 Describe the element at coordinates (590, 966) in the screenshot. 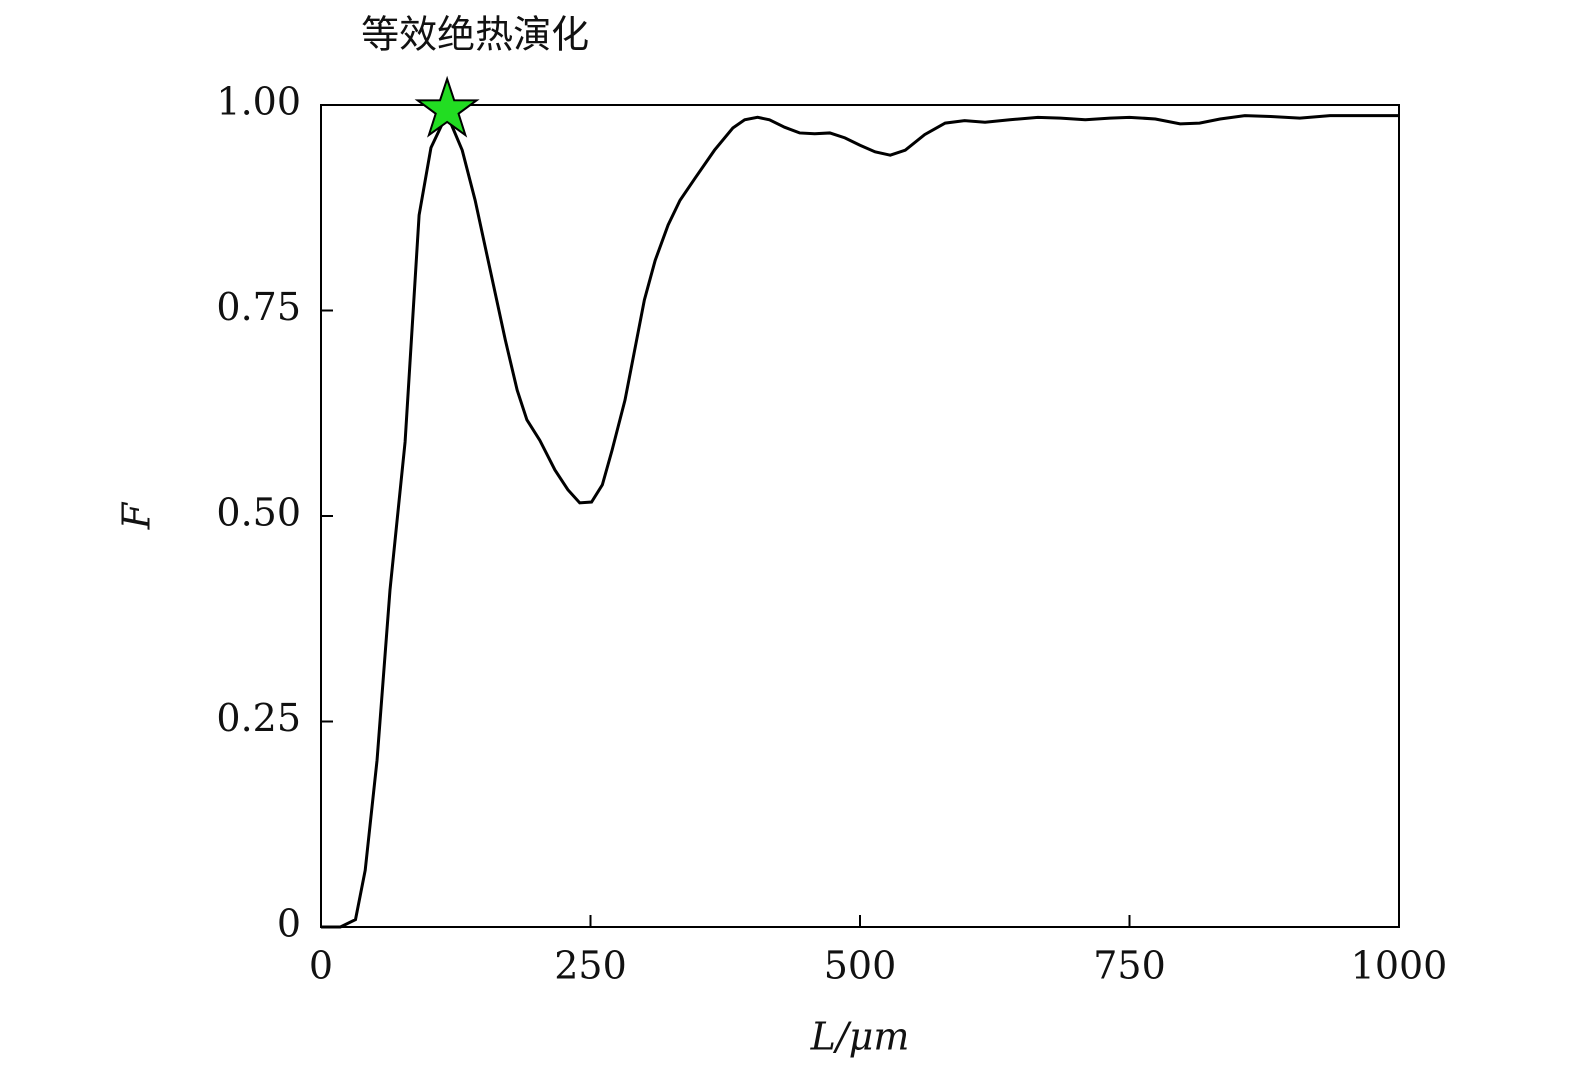

I see `x-tick-label: 250` at that location.